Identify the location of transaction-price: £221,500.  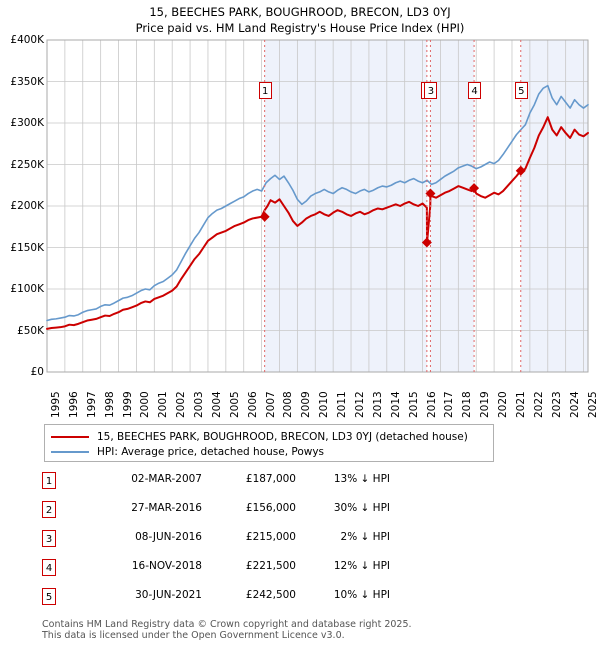
(270, 566).